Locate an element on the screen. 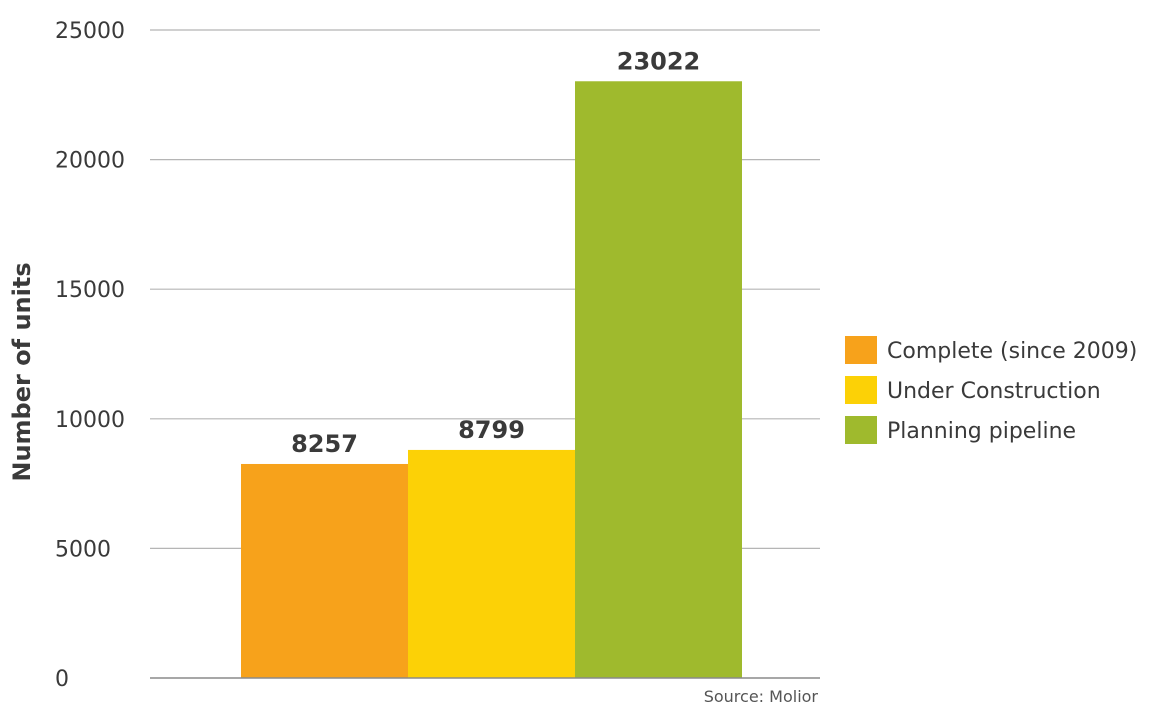 This screenshot has width=1172, height=709. legend-label: Complete (since 2009) is located at coordinates (1012, 351).